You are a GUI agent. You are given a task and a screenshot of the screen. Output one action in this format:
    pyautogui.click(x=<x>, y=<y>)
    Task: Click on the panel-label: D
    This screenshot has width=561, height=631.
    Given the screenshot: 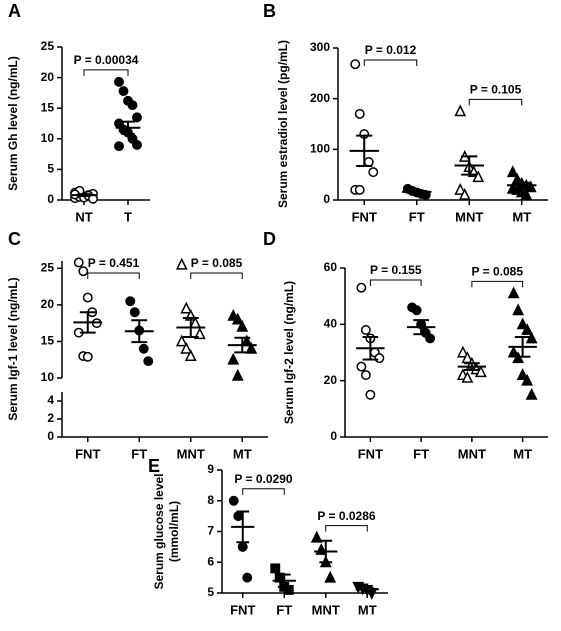 What is the action you would take?
    pyautogui.click(x=269, y=239)
    